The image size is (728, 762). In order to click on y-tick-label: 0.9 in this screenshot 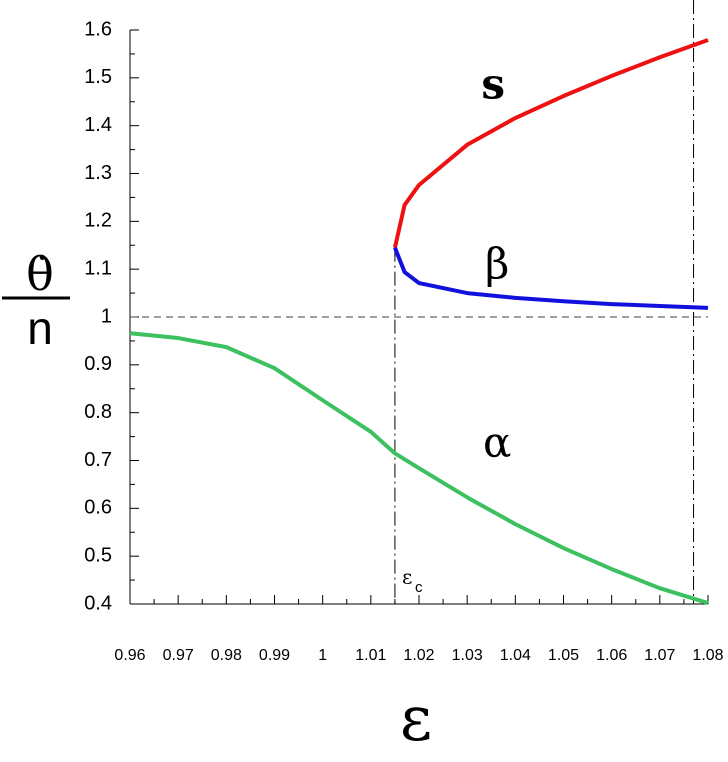, I will do `click(98, 364)`.